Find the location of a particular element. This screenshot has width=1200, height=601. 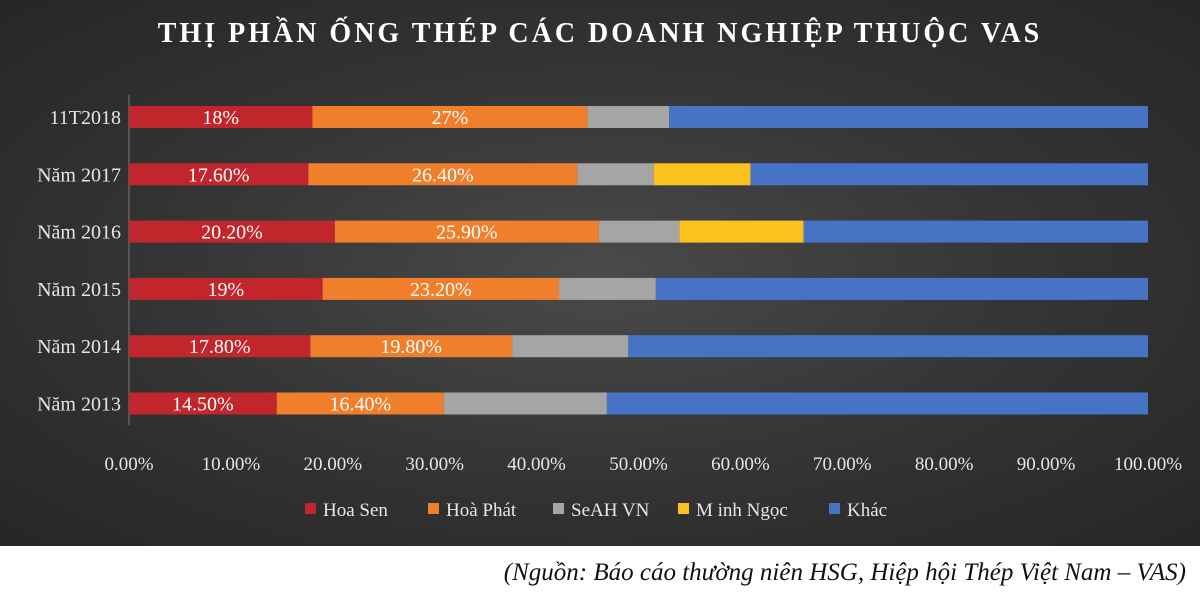

legend-label: M inh Ngọc is located at coordinates (742, 510).